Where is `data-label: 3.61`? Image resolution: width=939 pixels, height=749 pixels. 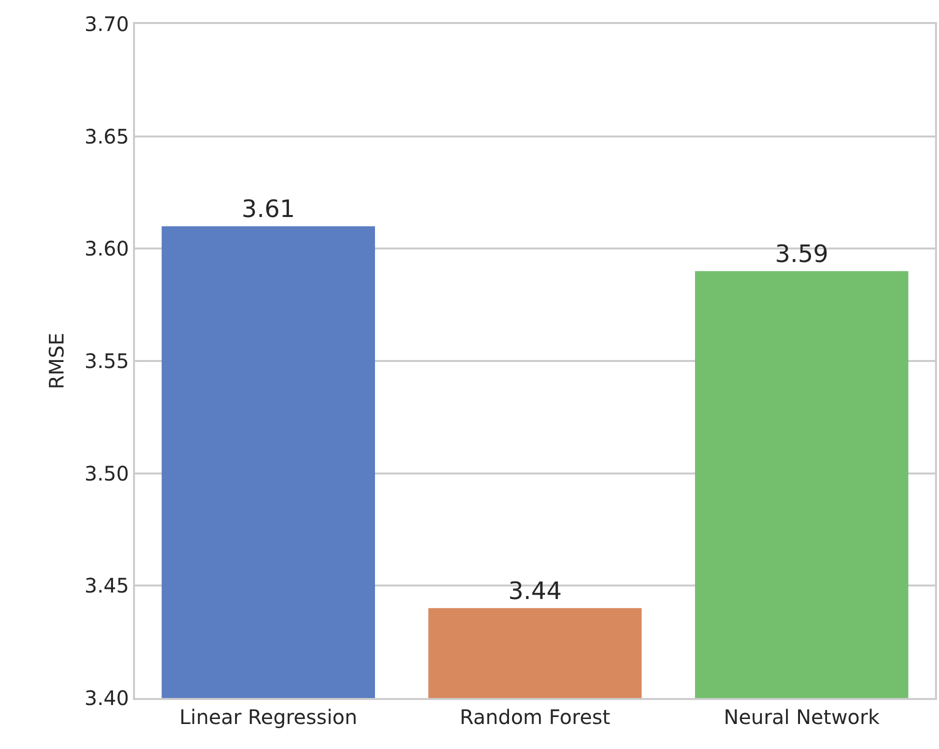 data-label: 3.61 is located at coordinates (269, 209).